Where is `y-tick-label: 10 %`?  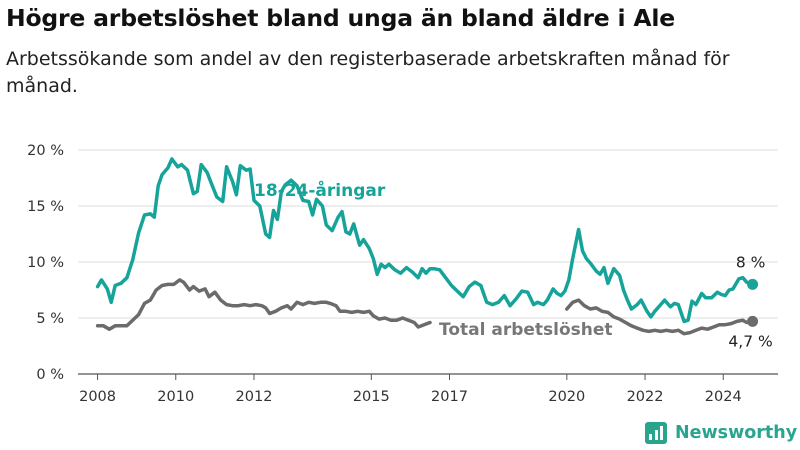
y-tick-label: 10 % is located at coordinates (45, 263).